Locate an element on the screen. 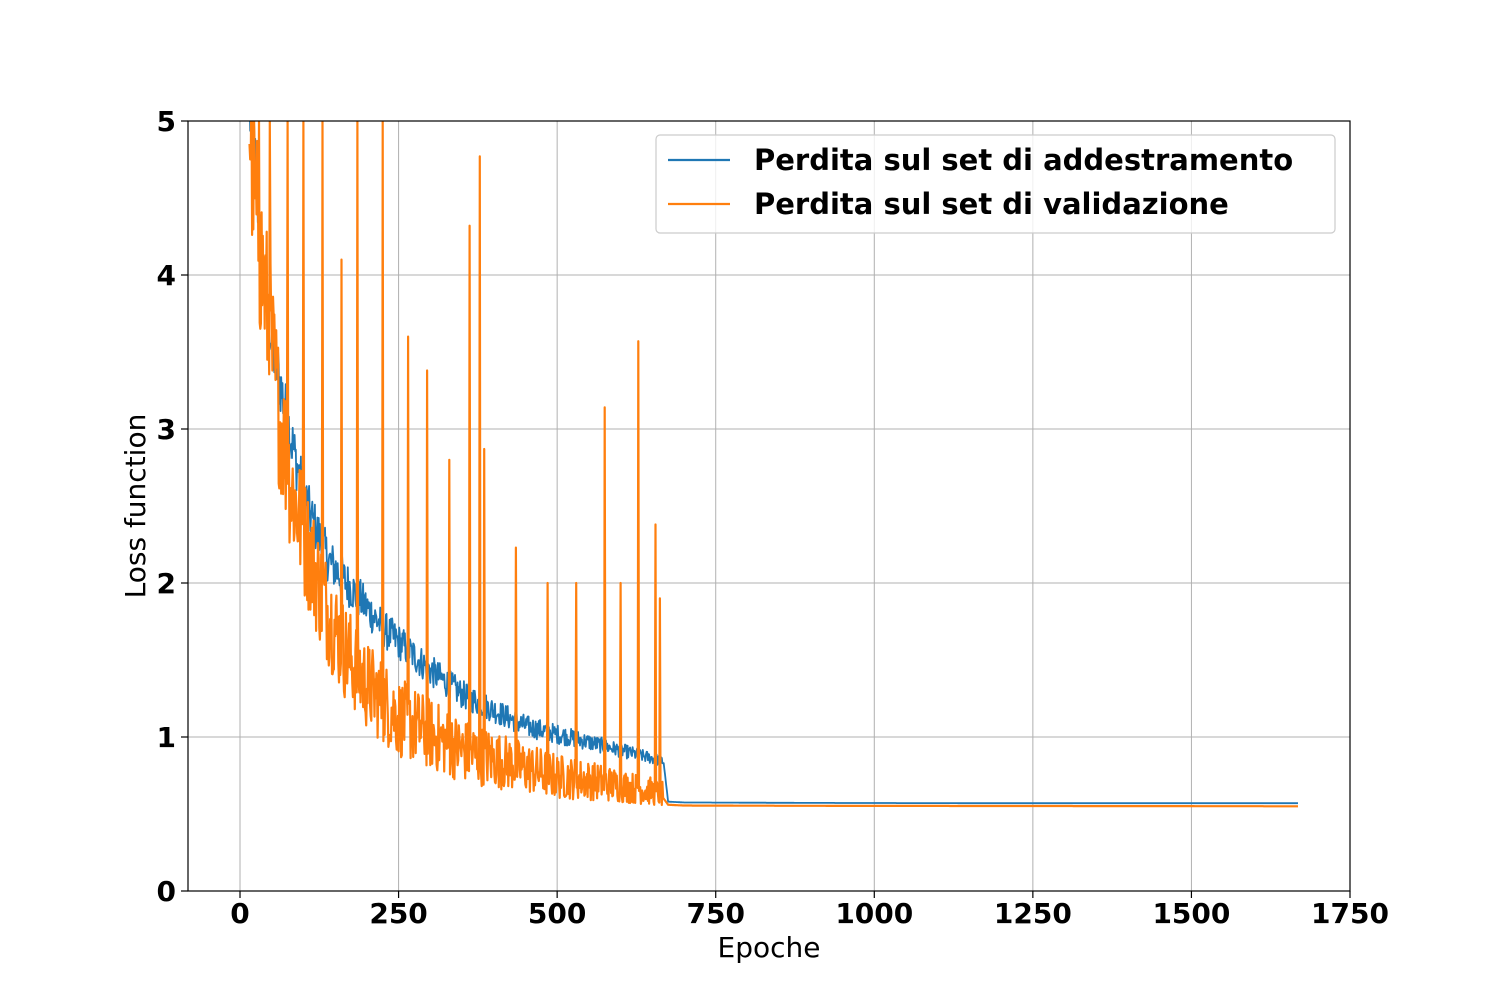 The width and height of the screenshot is (1500, 1000). legend-box is located at coordinates (995, 184).